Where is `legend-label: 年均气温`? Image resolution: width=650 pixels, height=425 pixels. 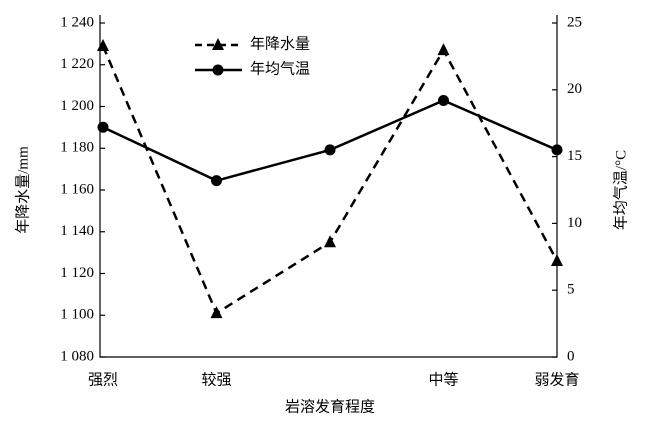
legend-label: 年均气温 is located at coordinates (280, 68).